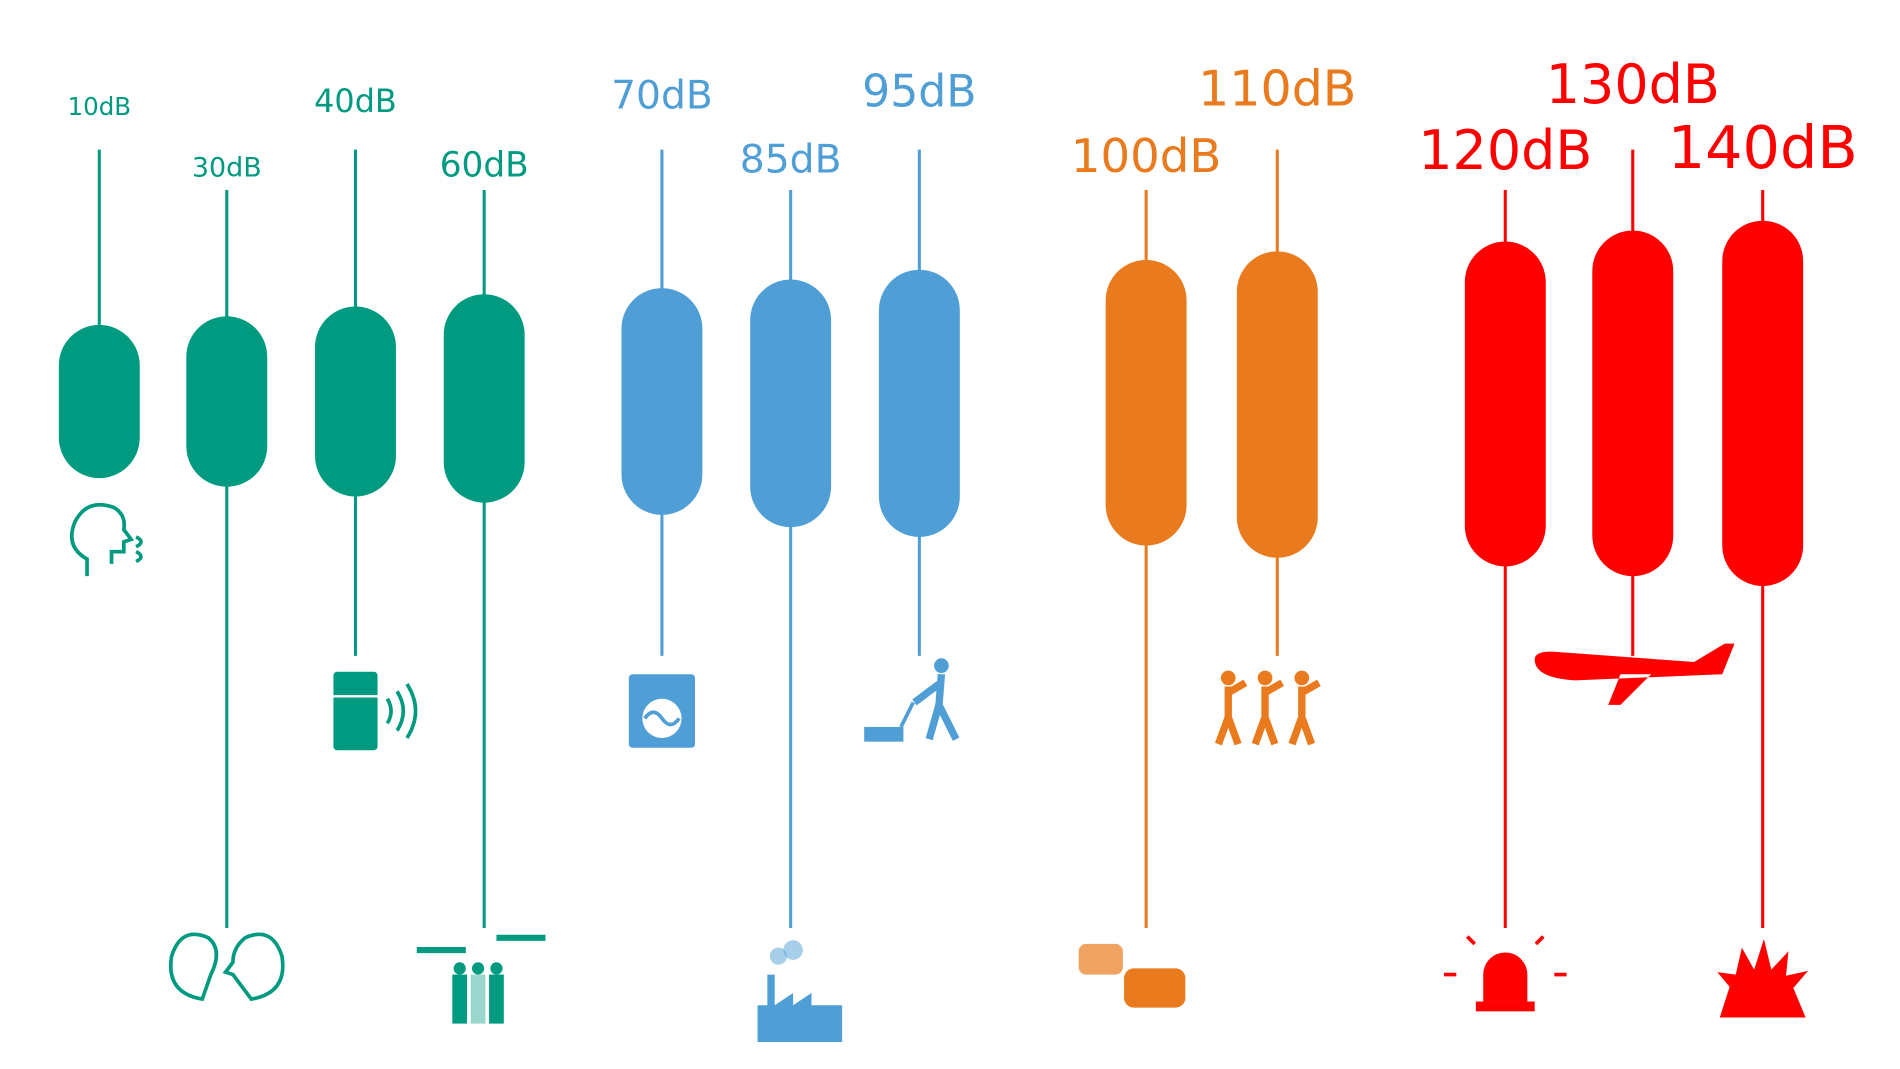 The height and width of the screenshot is (1069, 1900). I want to click on icon-mower, so click(912, 700).